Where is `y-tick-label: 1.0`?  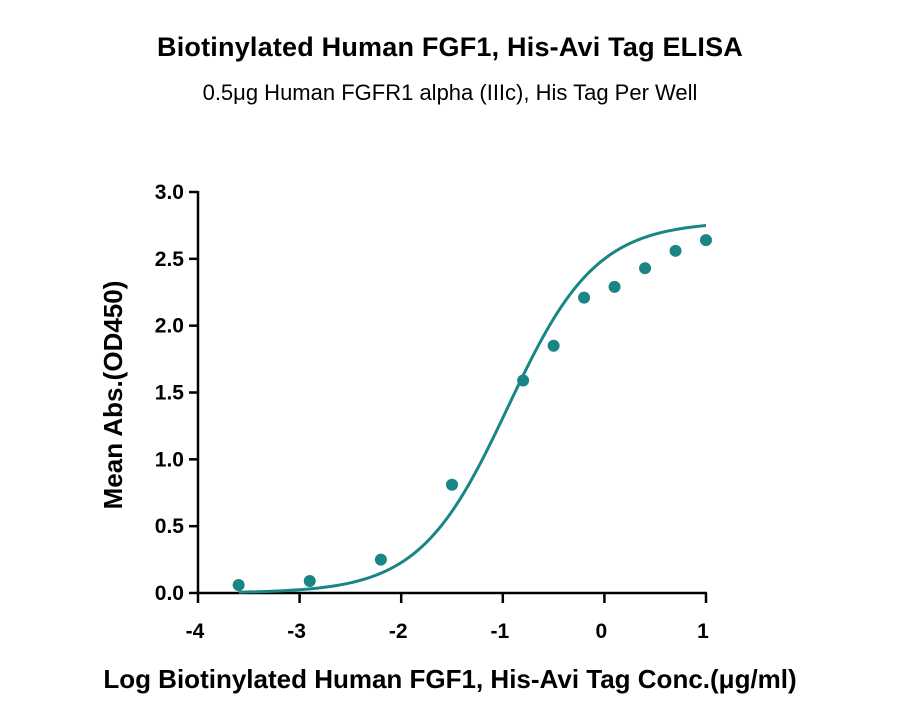
y-tick-label: 1.0 is located at coordinates (169, 459).